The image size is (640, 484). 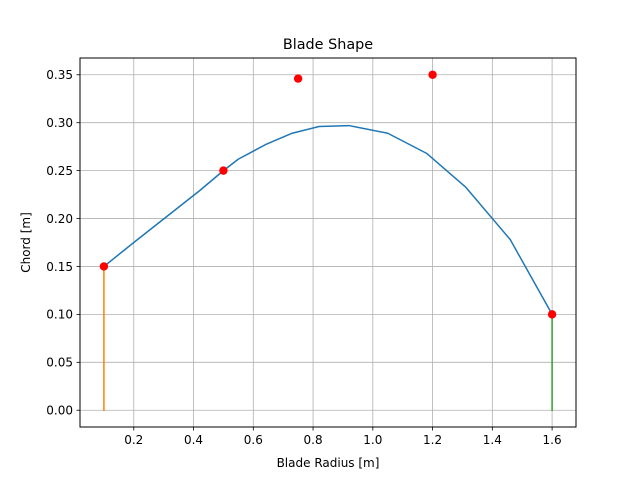 What do you see at coordinates (59, 315) in the screenshot?
I see `y-tick-label: 0.10` at bounding box center [59, 315].